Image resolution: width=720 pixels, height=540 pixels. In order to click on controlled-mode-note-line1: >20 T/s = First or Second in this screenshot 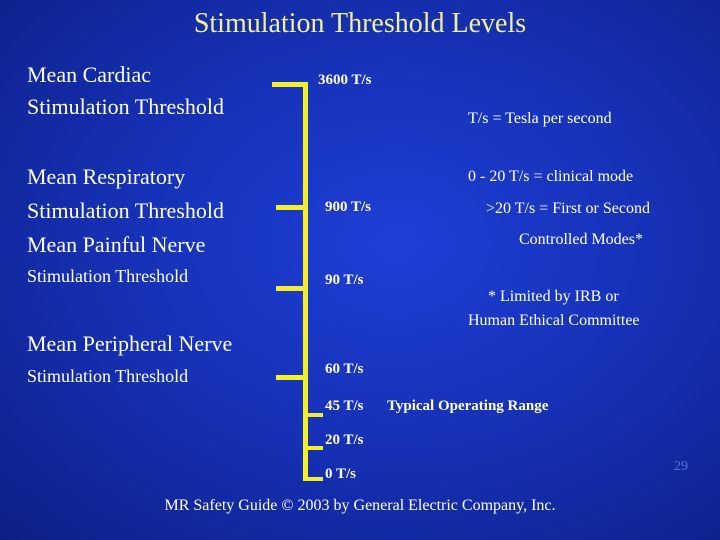, I will do `click(568, 208)`.